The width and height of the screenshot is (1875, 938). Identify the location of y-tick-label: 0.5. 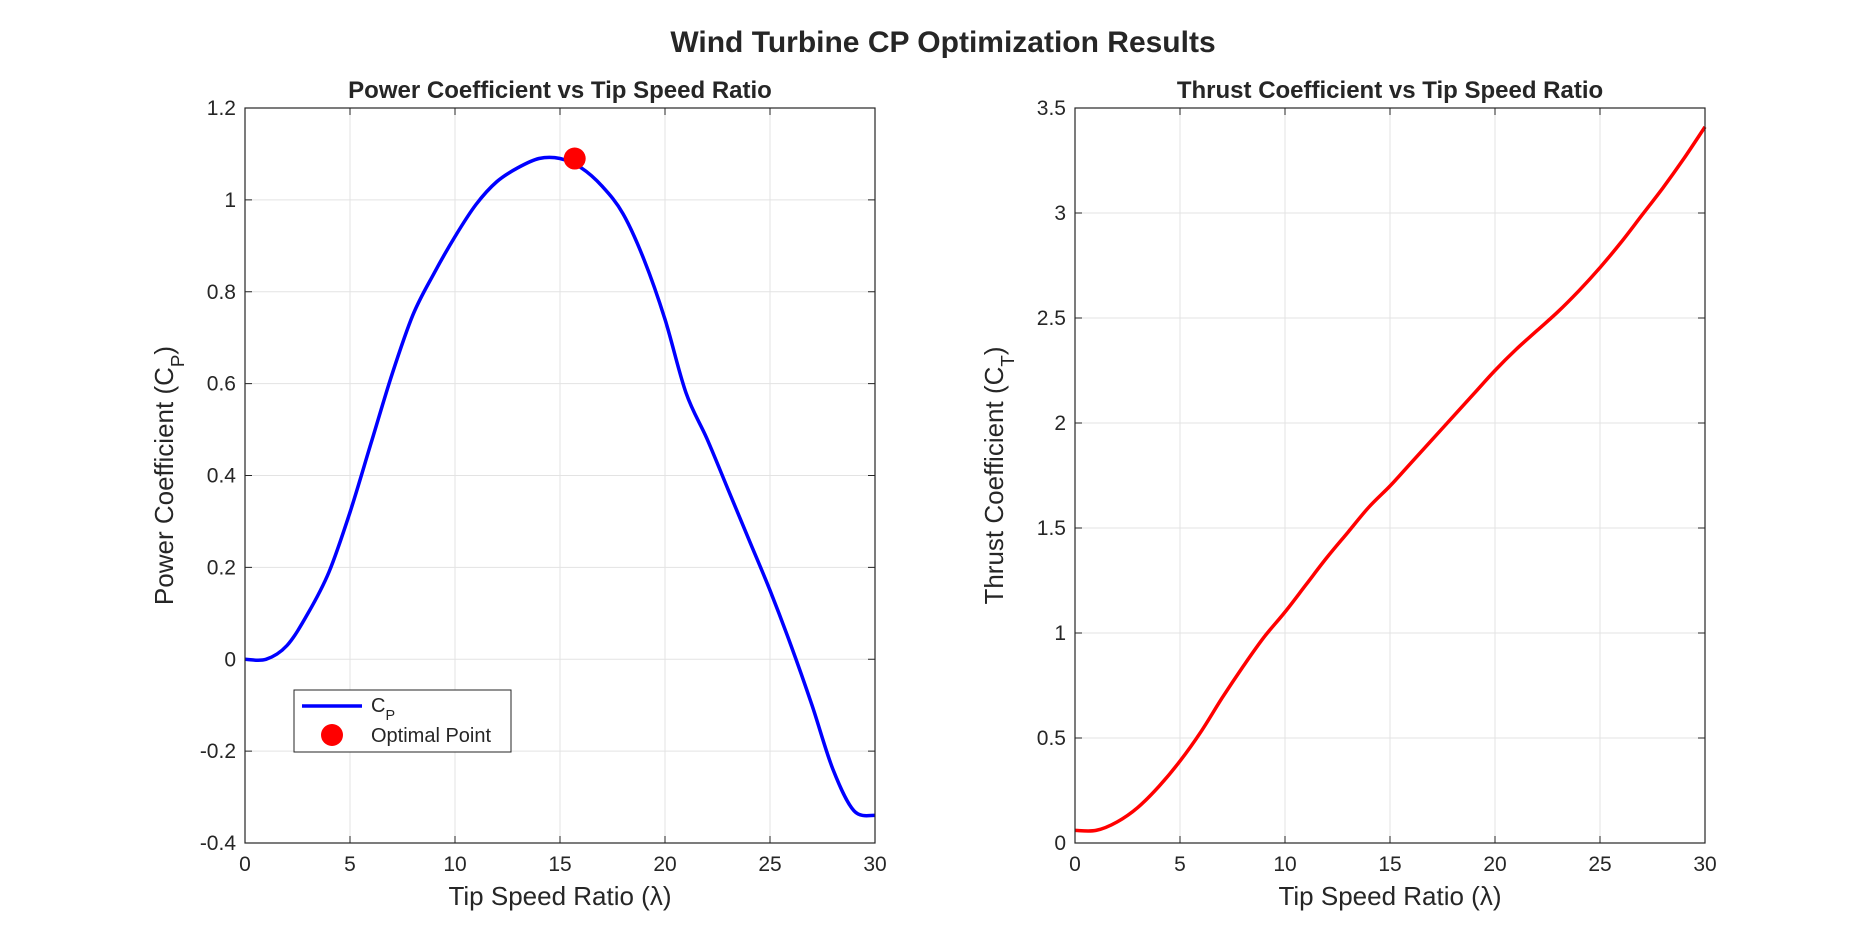
(1051, 738).